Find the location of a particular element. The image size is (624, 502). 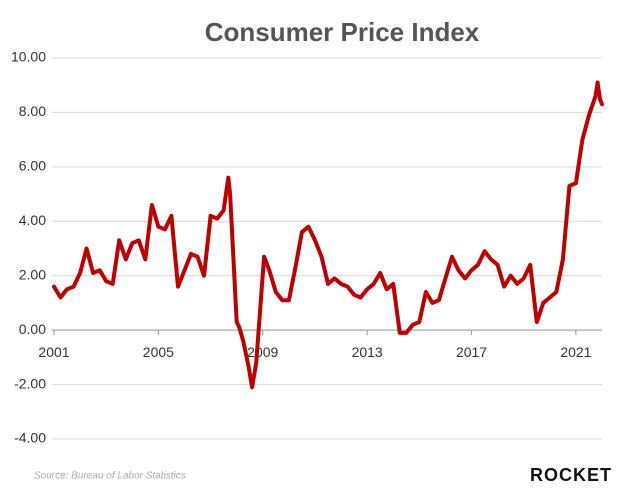

x-tick-label: 2005 is located at coordinates (158, 352).